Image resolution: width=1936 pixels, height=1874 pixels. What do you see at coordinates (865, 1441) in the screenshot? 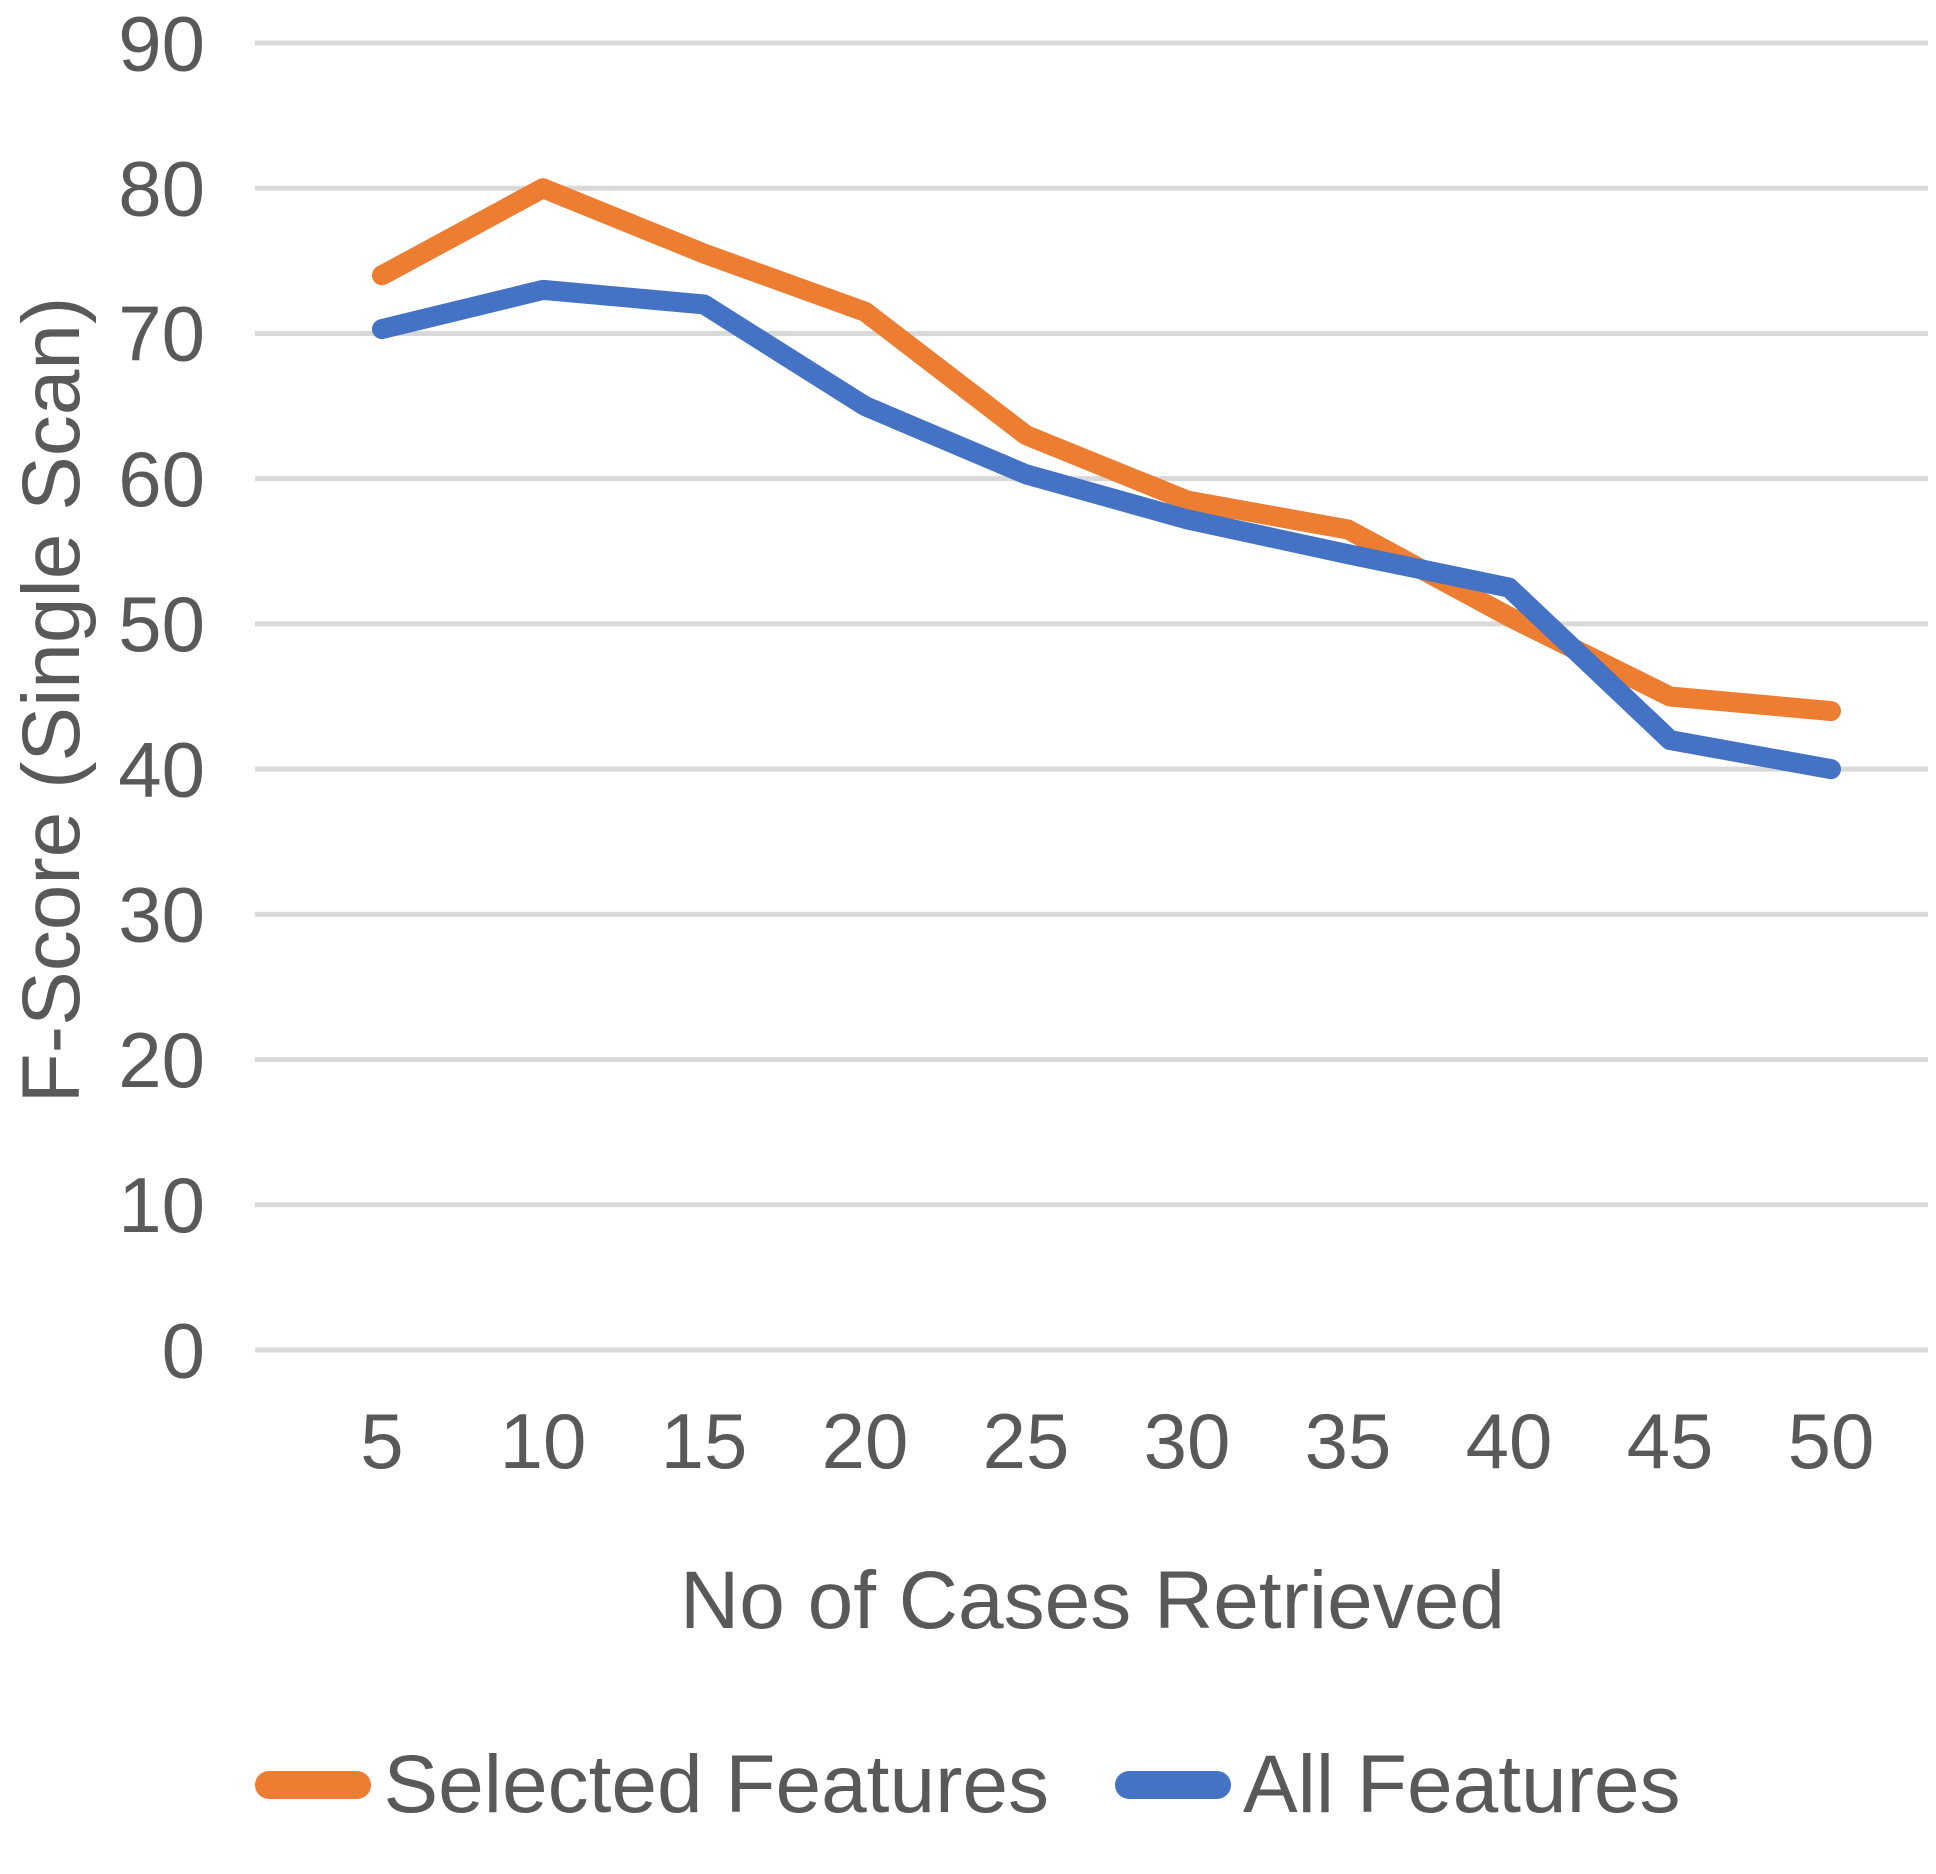
I see `x-axis-tick-label: 20` at bounding box center [865, 1441].